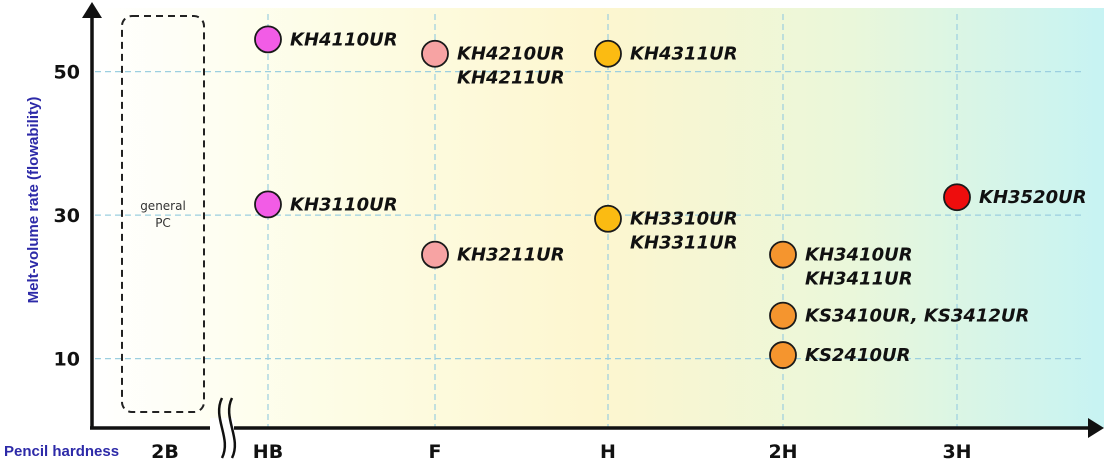  What do you see at coordinates (511, 54) in the screenshot?
I see `data-label-1-0: KH4210UR` at bounding box center [511, 54].